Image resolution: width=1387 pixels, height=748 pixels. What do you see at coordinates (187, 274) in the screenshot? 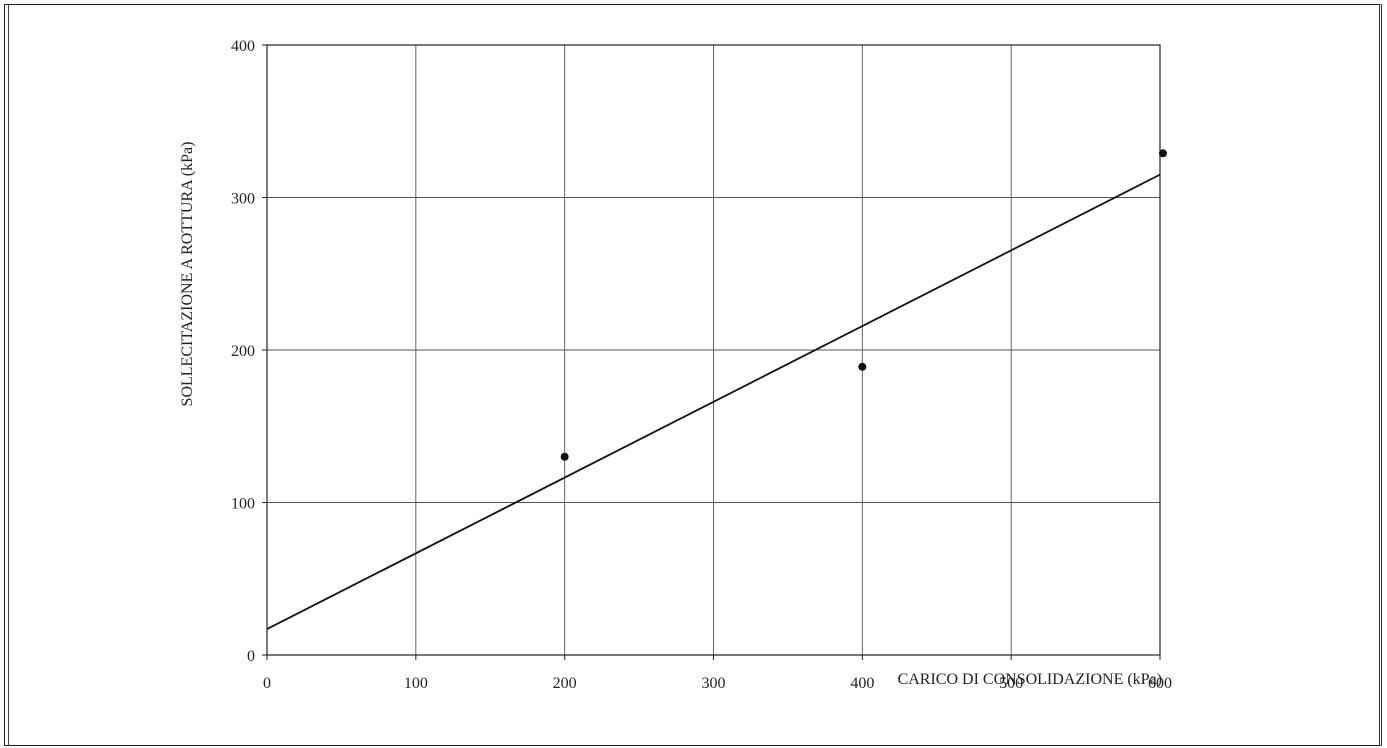
I see `y-axis-label: SOLLECITAZIONE A ROTTURA (kPa)` at bounding box center [187, 274].